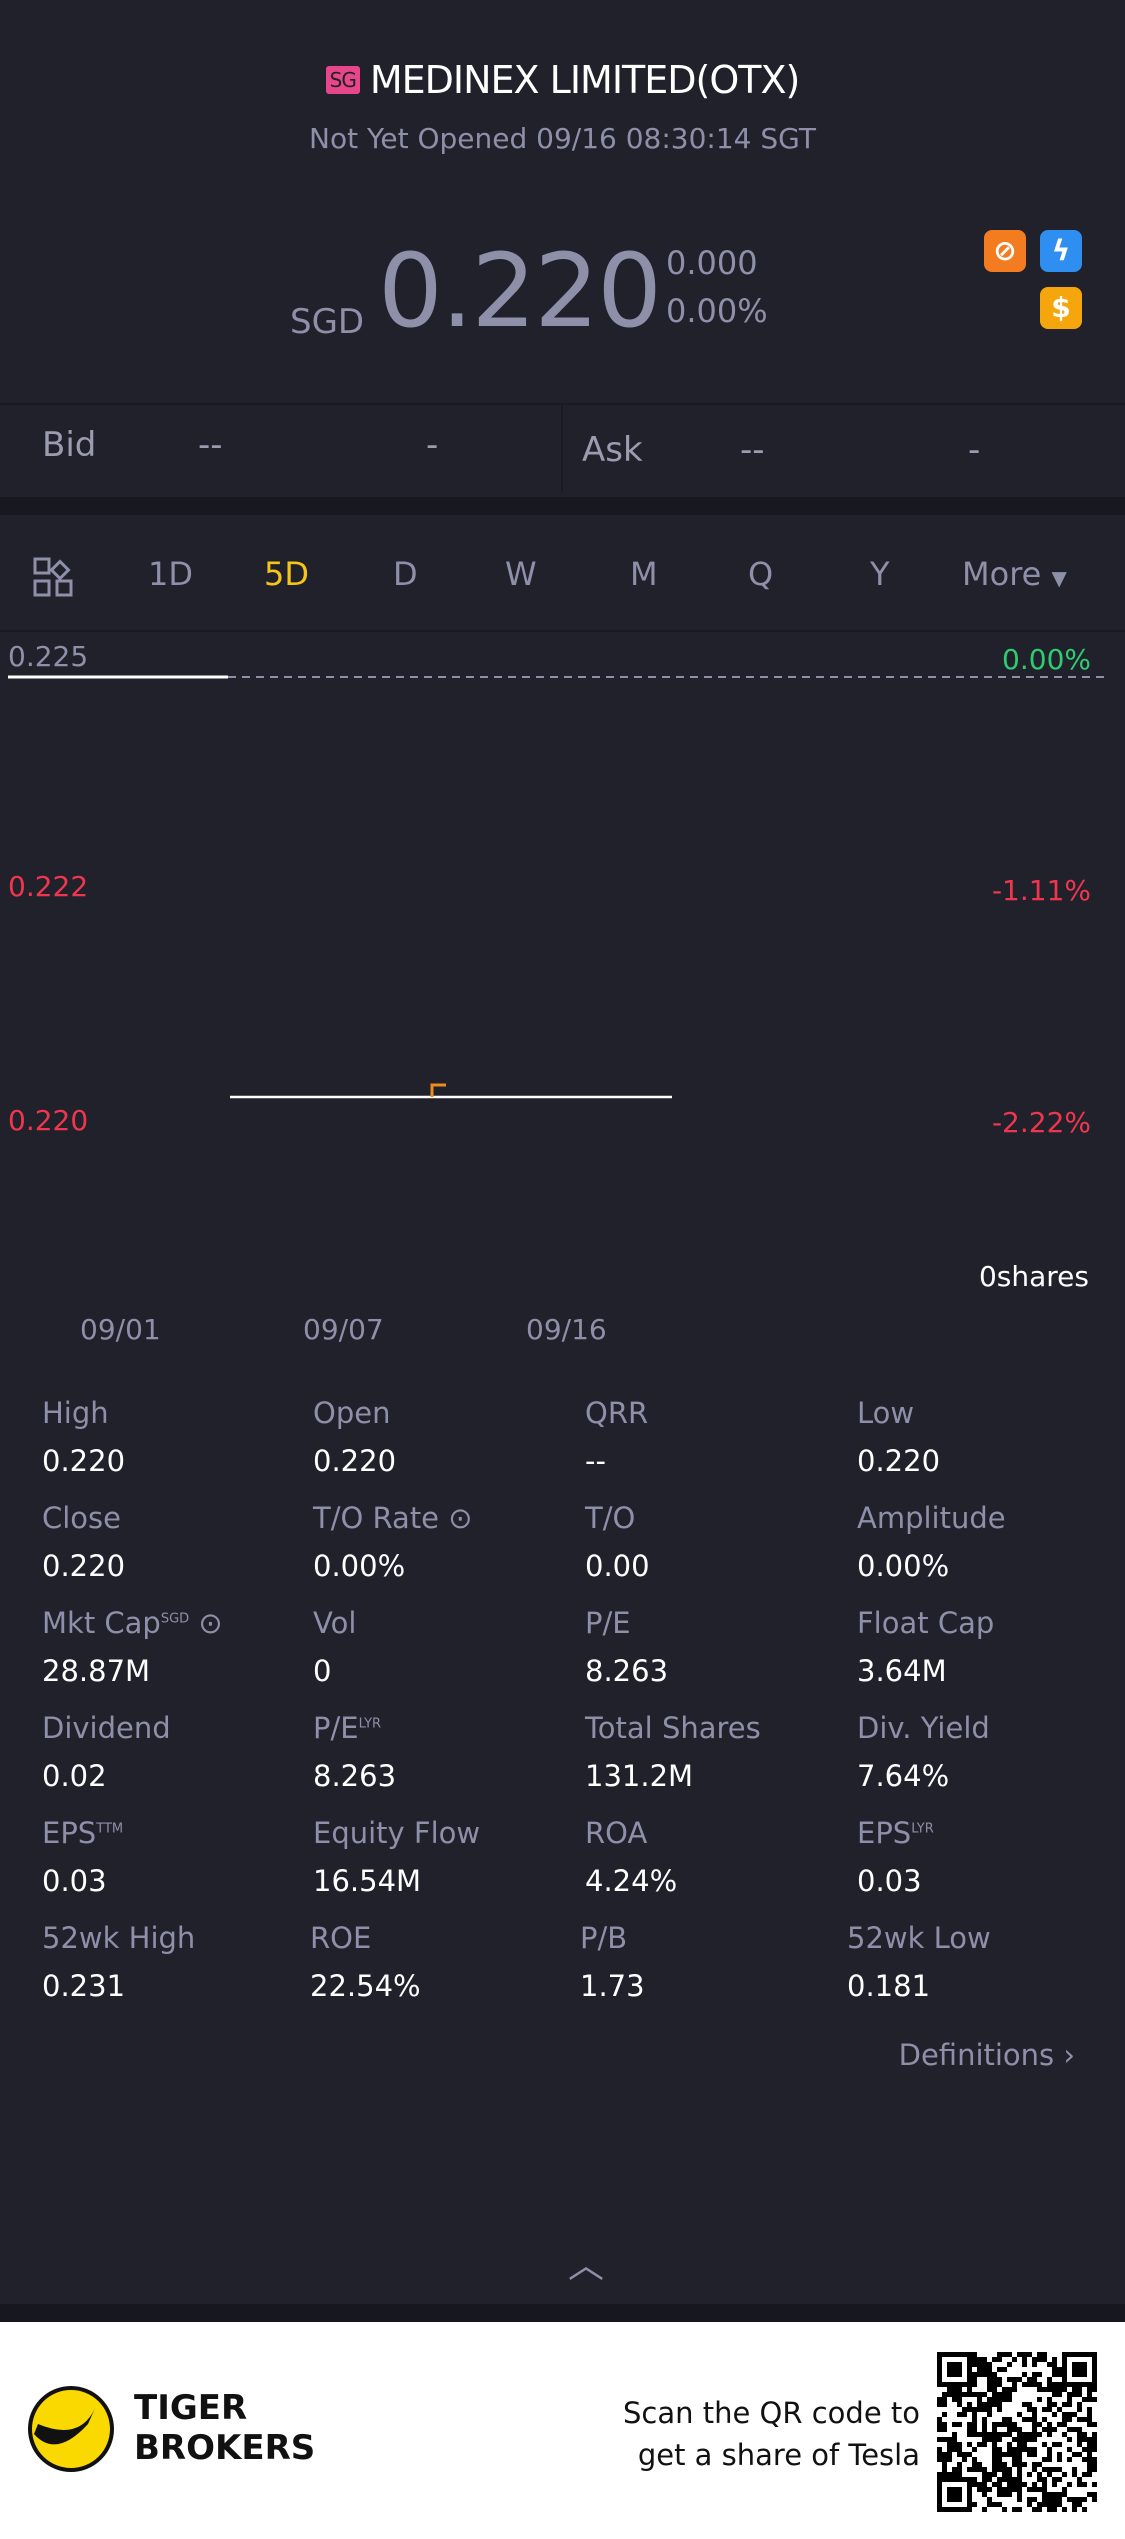  I want to click on stock-title: SG MEDINEX LIMITED(OTX), so click(562, 80).